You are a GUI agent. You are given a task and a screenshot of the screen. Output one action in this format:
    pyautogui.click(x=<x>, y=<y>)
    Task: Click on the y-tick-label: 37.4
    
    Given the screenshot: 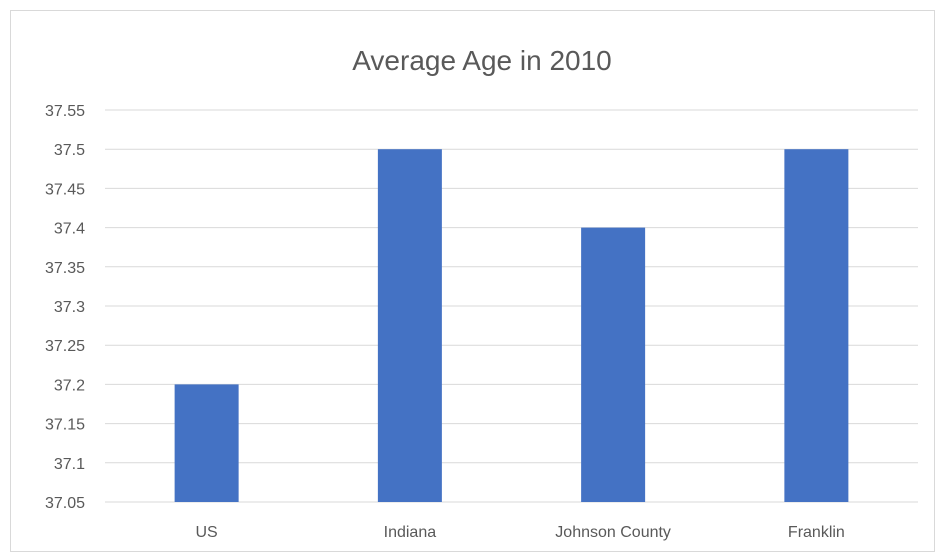 What is the action you would take?
    pyautogui.click(x=69, y=229)
    